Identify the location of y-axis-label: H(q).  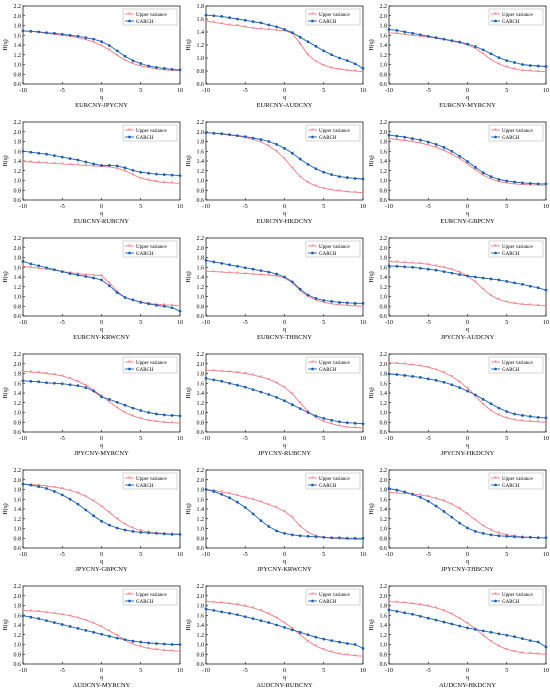
(188, 276).